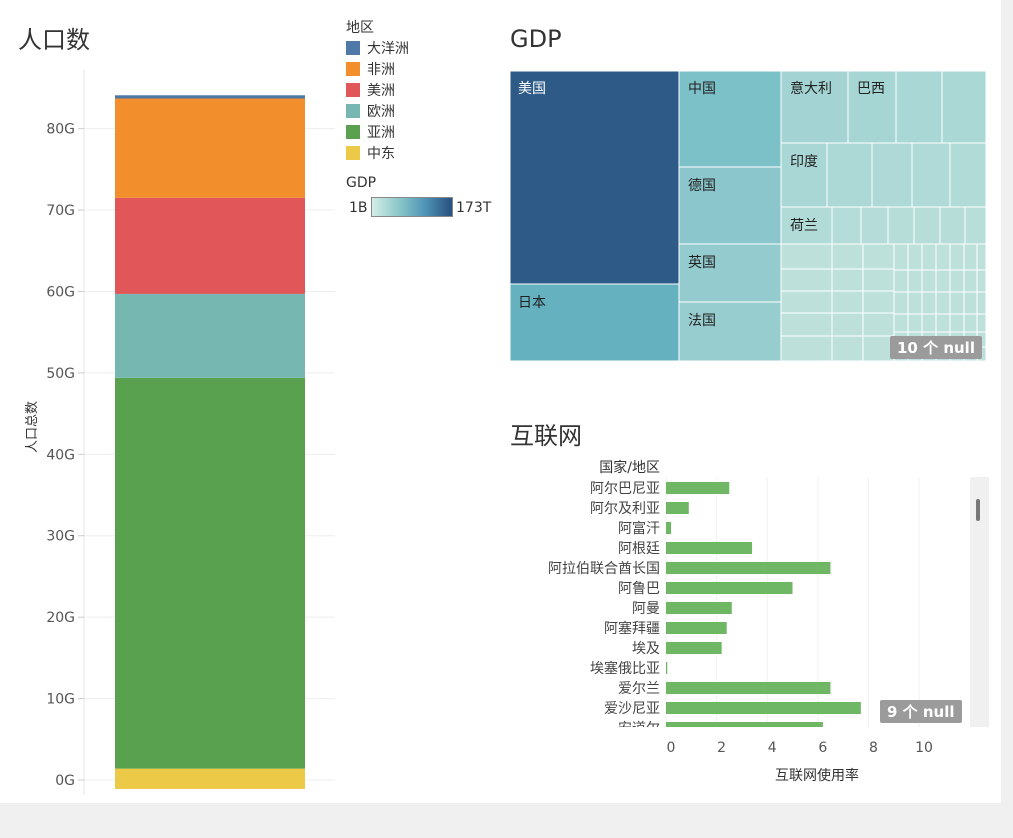  I want to click on internet-row-label: 阿尔巴尼亚, so click(625, 489).